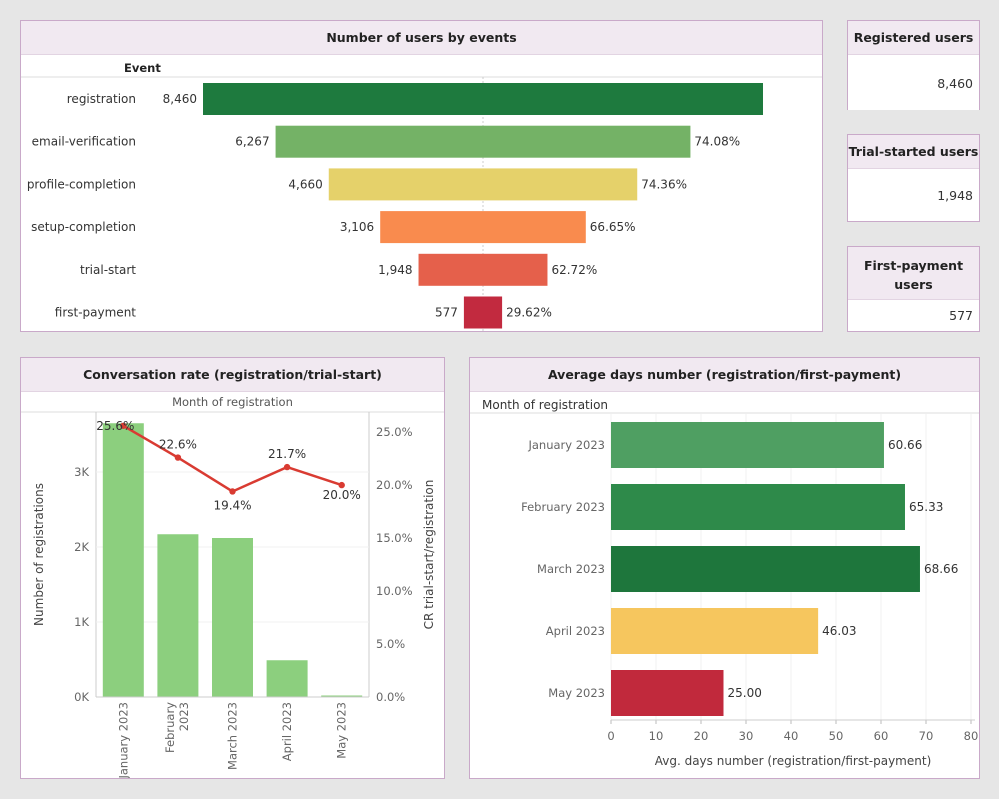 The width and height of the screenshot is (999, 799). Describe the element at coordinates (115, 426) in the screenshot. I see `cr-point-label: 25.6%` at that location.